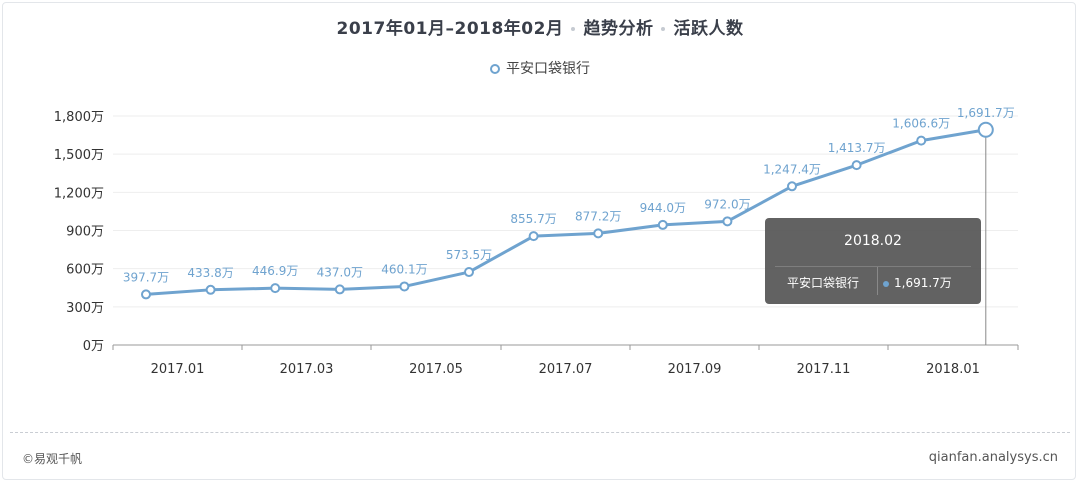 This screenshot has height=484, width=1080. I want to click on x-tick-label: 2017.03, so click(307, 369).